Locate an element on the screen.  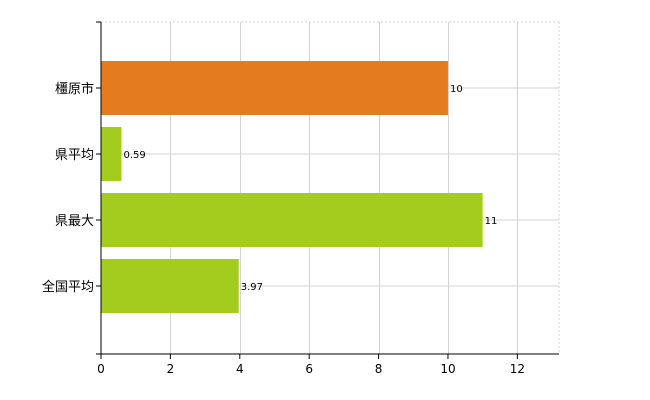
x-tick-label: 0 is located at coordinates (101, 369).